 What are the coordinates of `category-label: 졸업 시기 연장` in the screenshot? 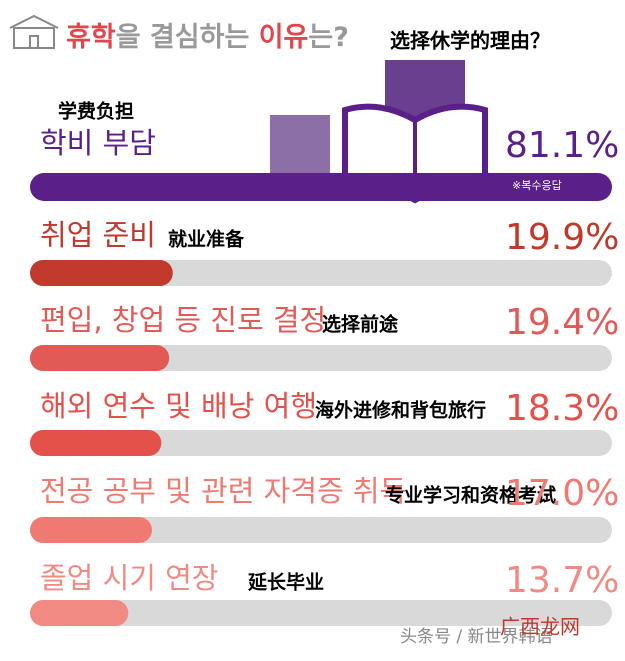 It's located at (129, 578).